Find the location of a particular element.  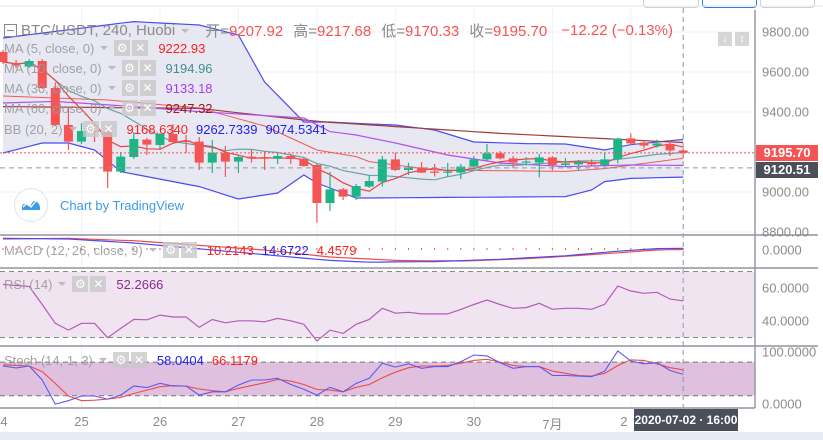

ma-legend: MA (60, close, 0) ⚙ ✕ 9247.32 is located at coordinates (108, 108).